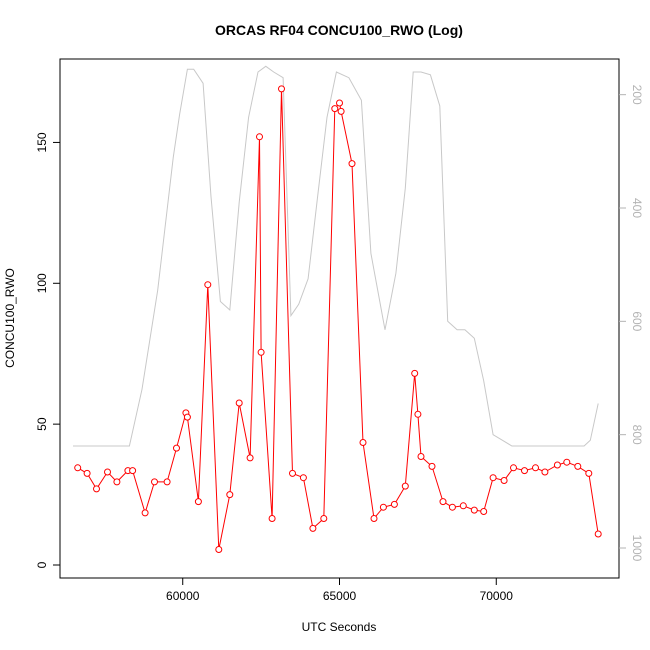 The image size is (650, 650). What do you see at coordinates (339, 30) in the screenshot?
I see `chart-title: ORCAS RF04 CONCU100_RWO (Log)` at bounding box center [339, 30].